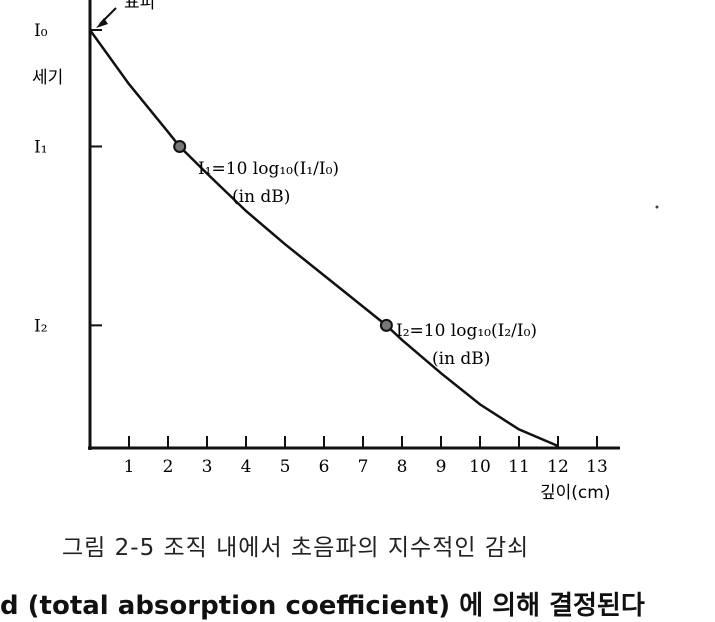  I want to click on i1-formula: I₁=10 log₁₀(I₁/I₀), so click(268, 169).